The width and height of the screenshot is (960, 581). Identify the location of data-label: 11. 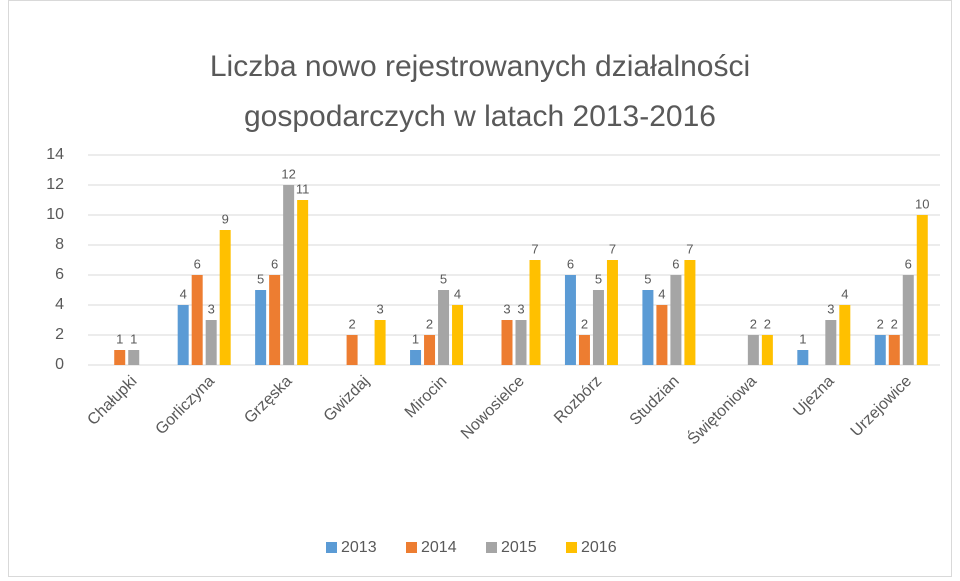
(303, 188).